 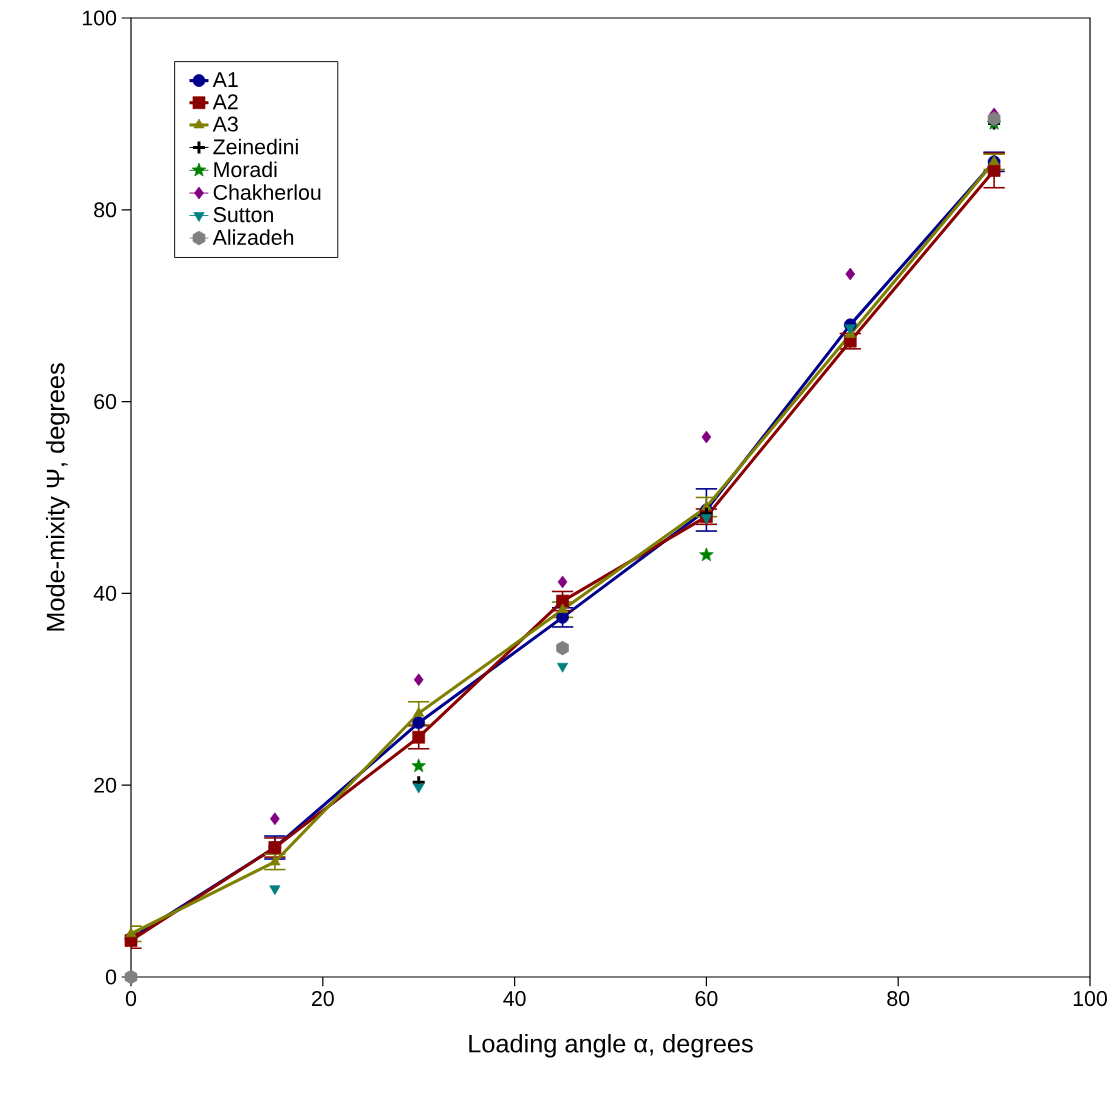 I want to click on y-tick-label: 20, so click(x=105, y=785).